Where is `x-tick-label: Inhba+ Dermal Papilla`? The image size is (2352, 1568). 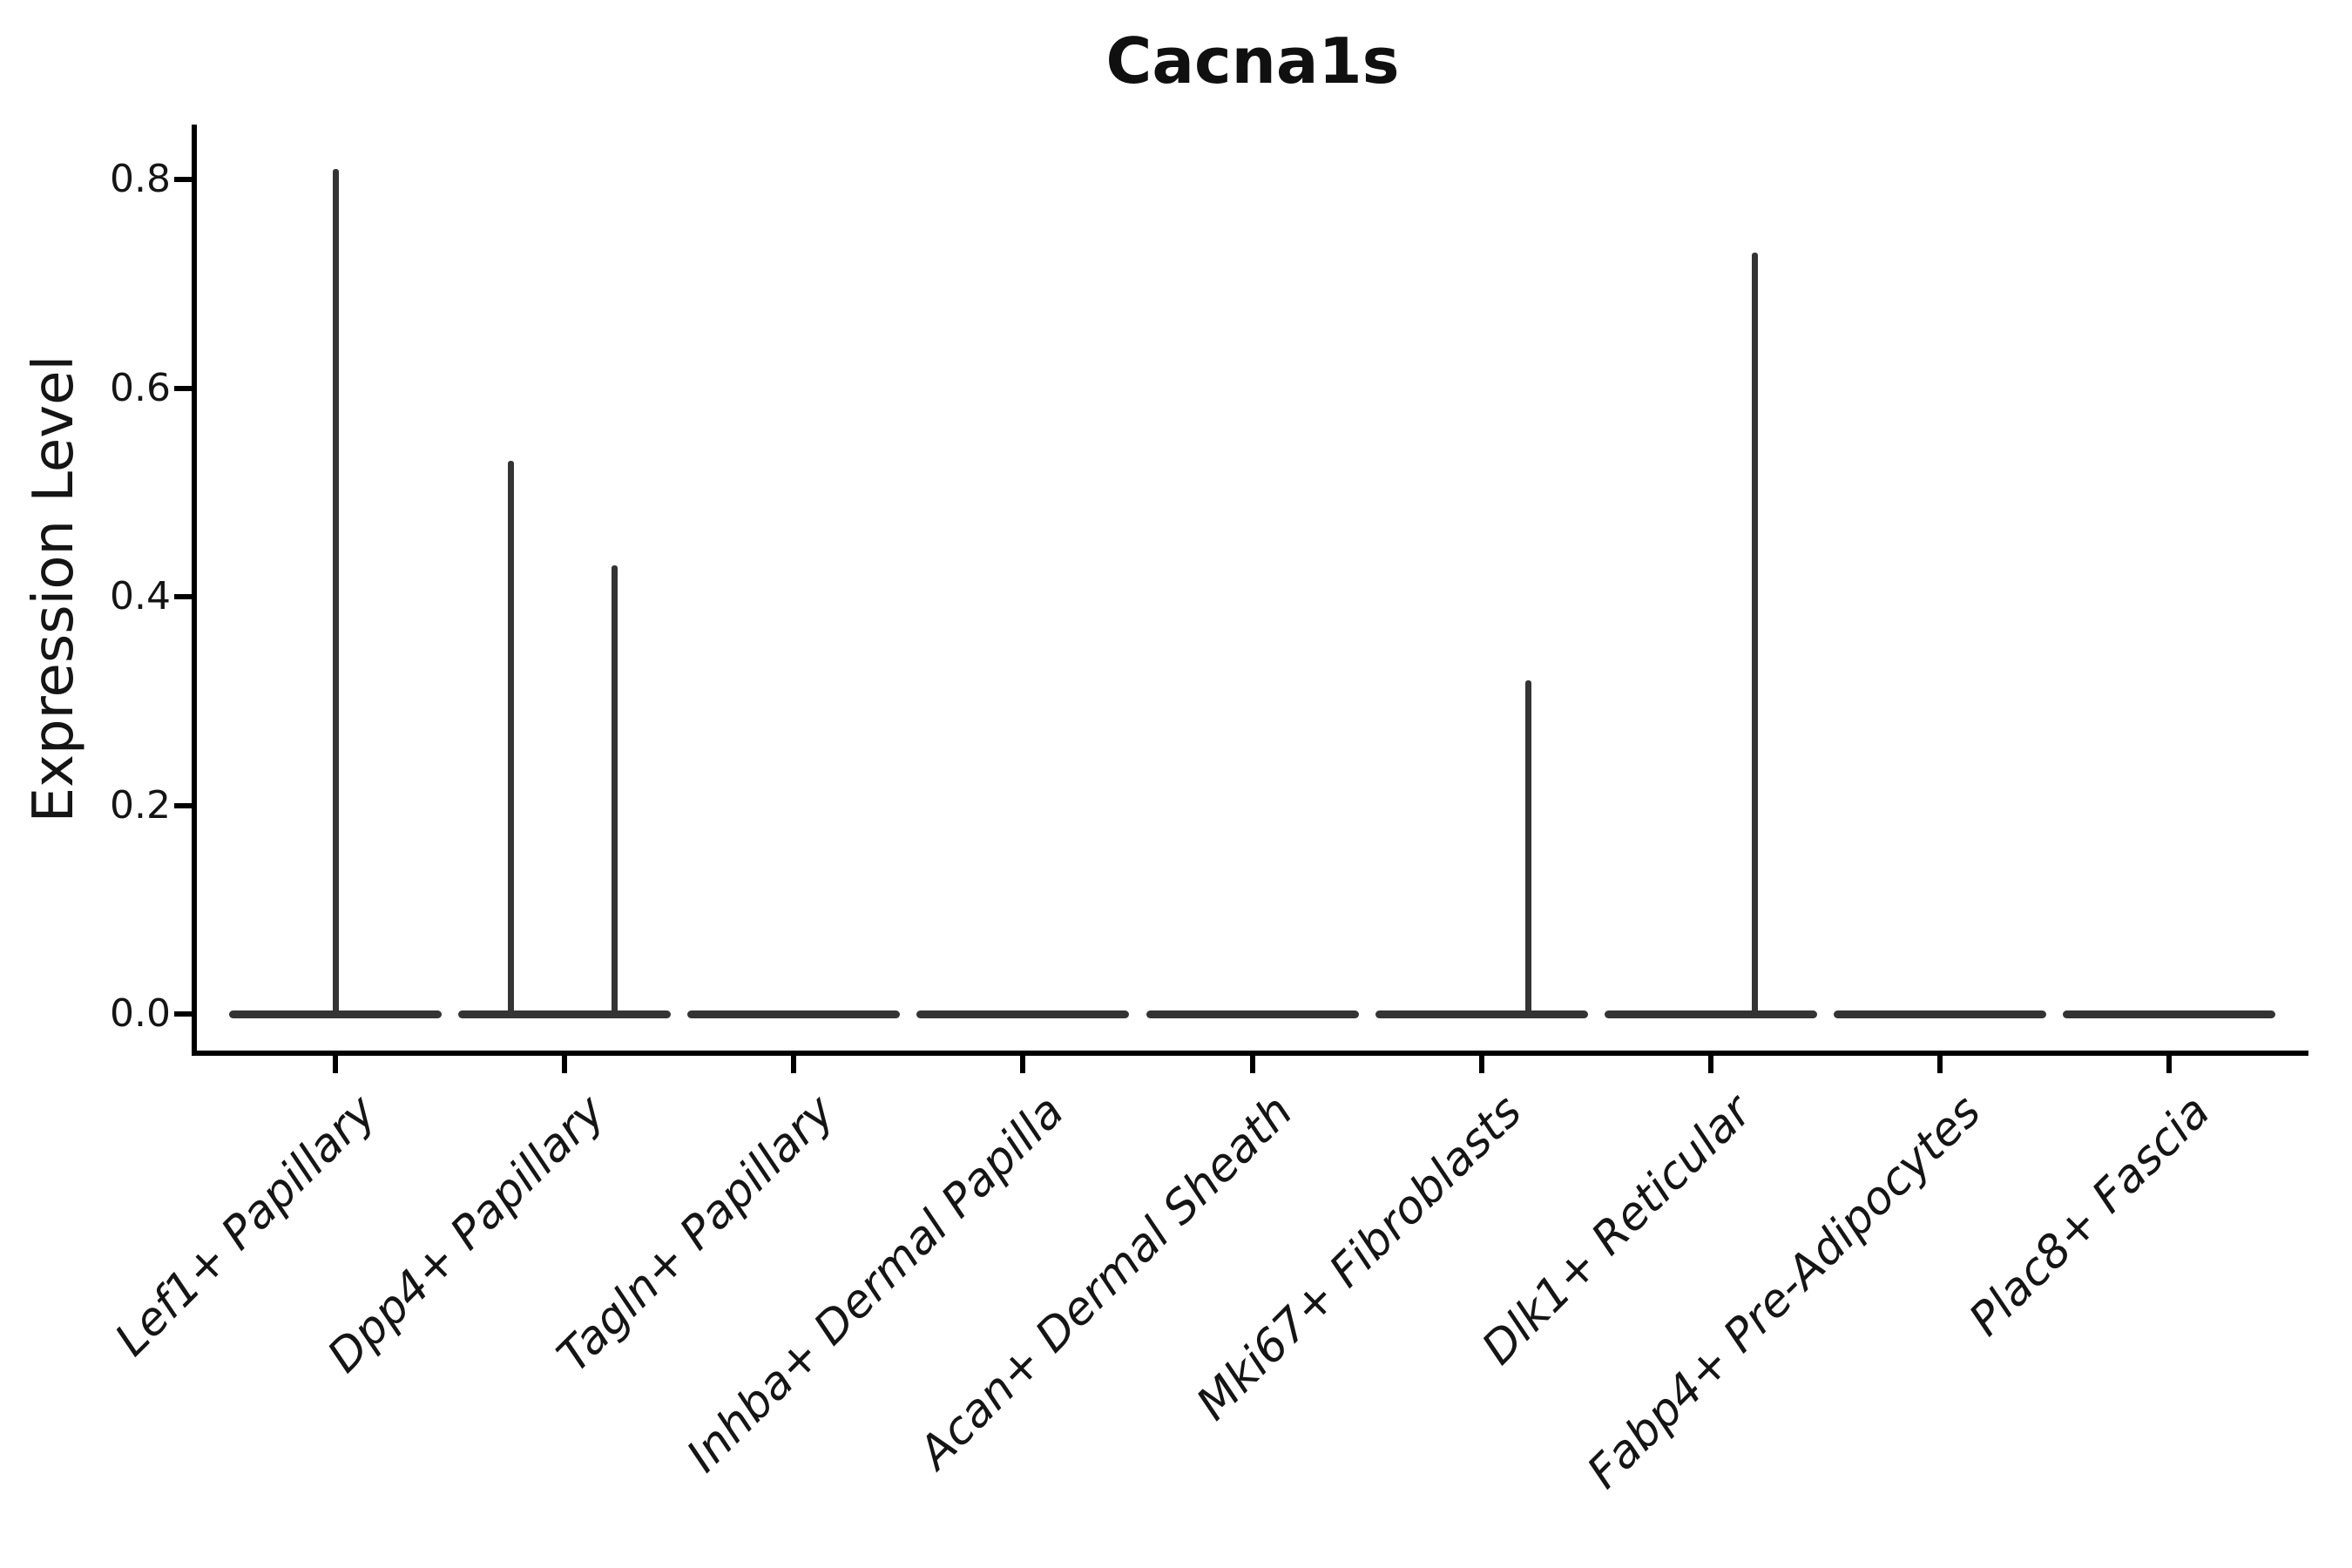 x-tick-label: Inhba+ Dermal Papilla is located at coordinates (875, 1284).